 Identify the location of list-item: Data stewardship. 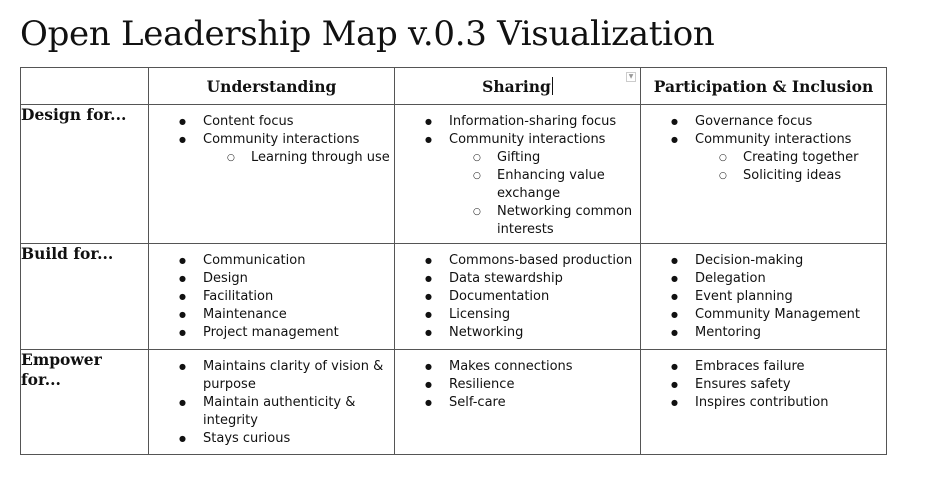
(515, 279).